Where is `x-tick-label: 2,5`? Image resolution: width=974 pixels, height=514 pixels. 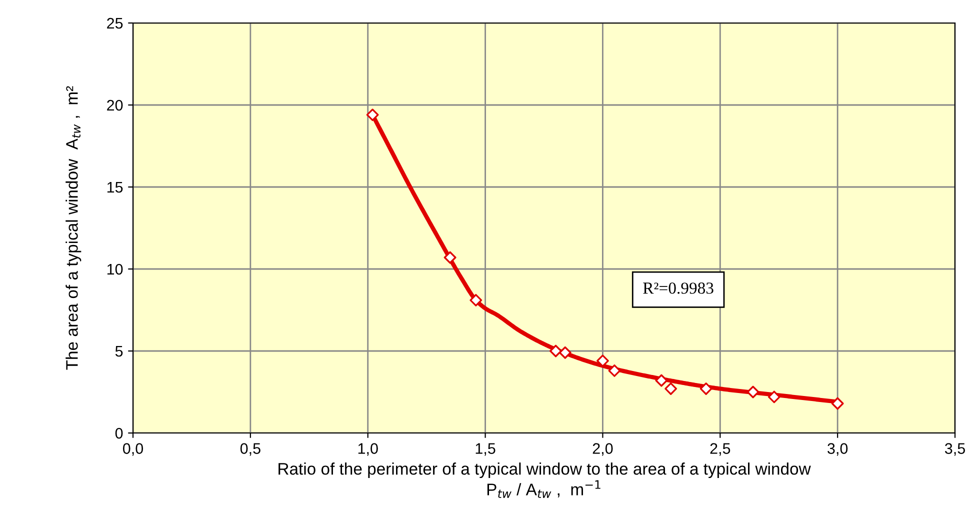 x-tick-label: 2,5 is located at coordinates (720, 449).